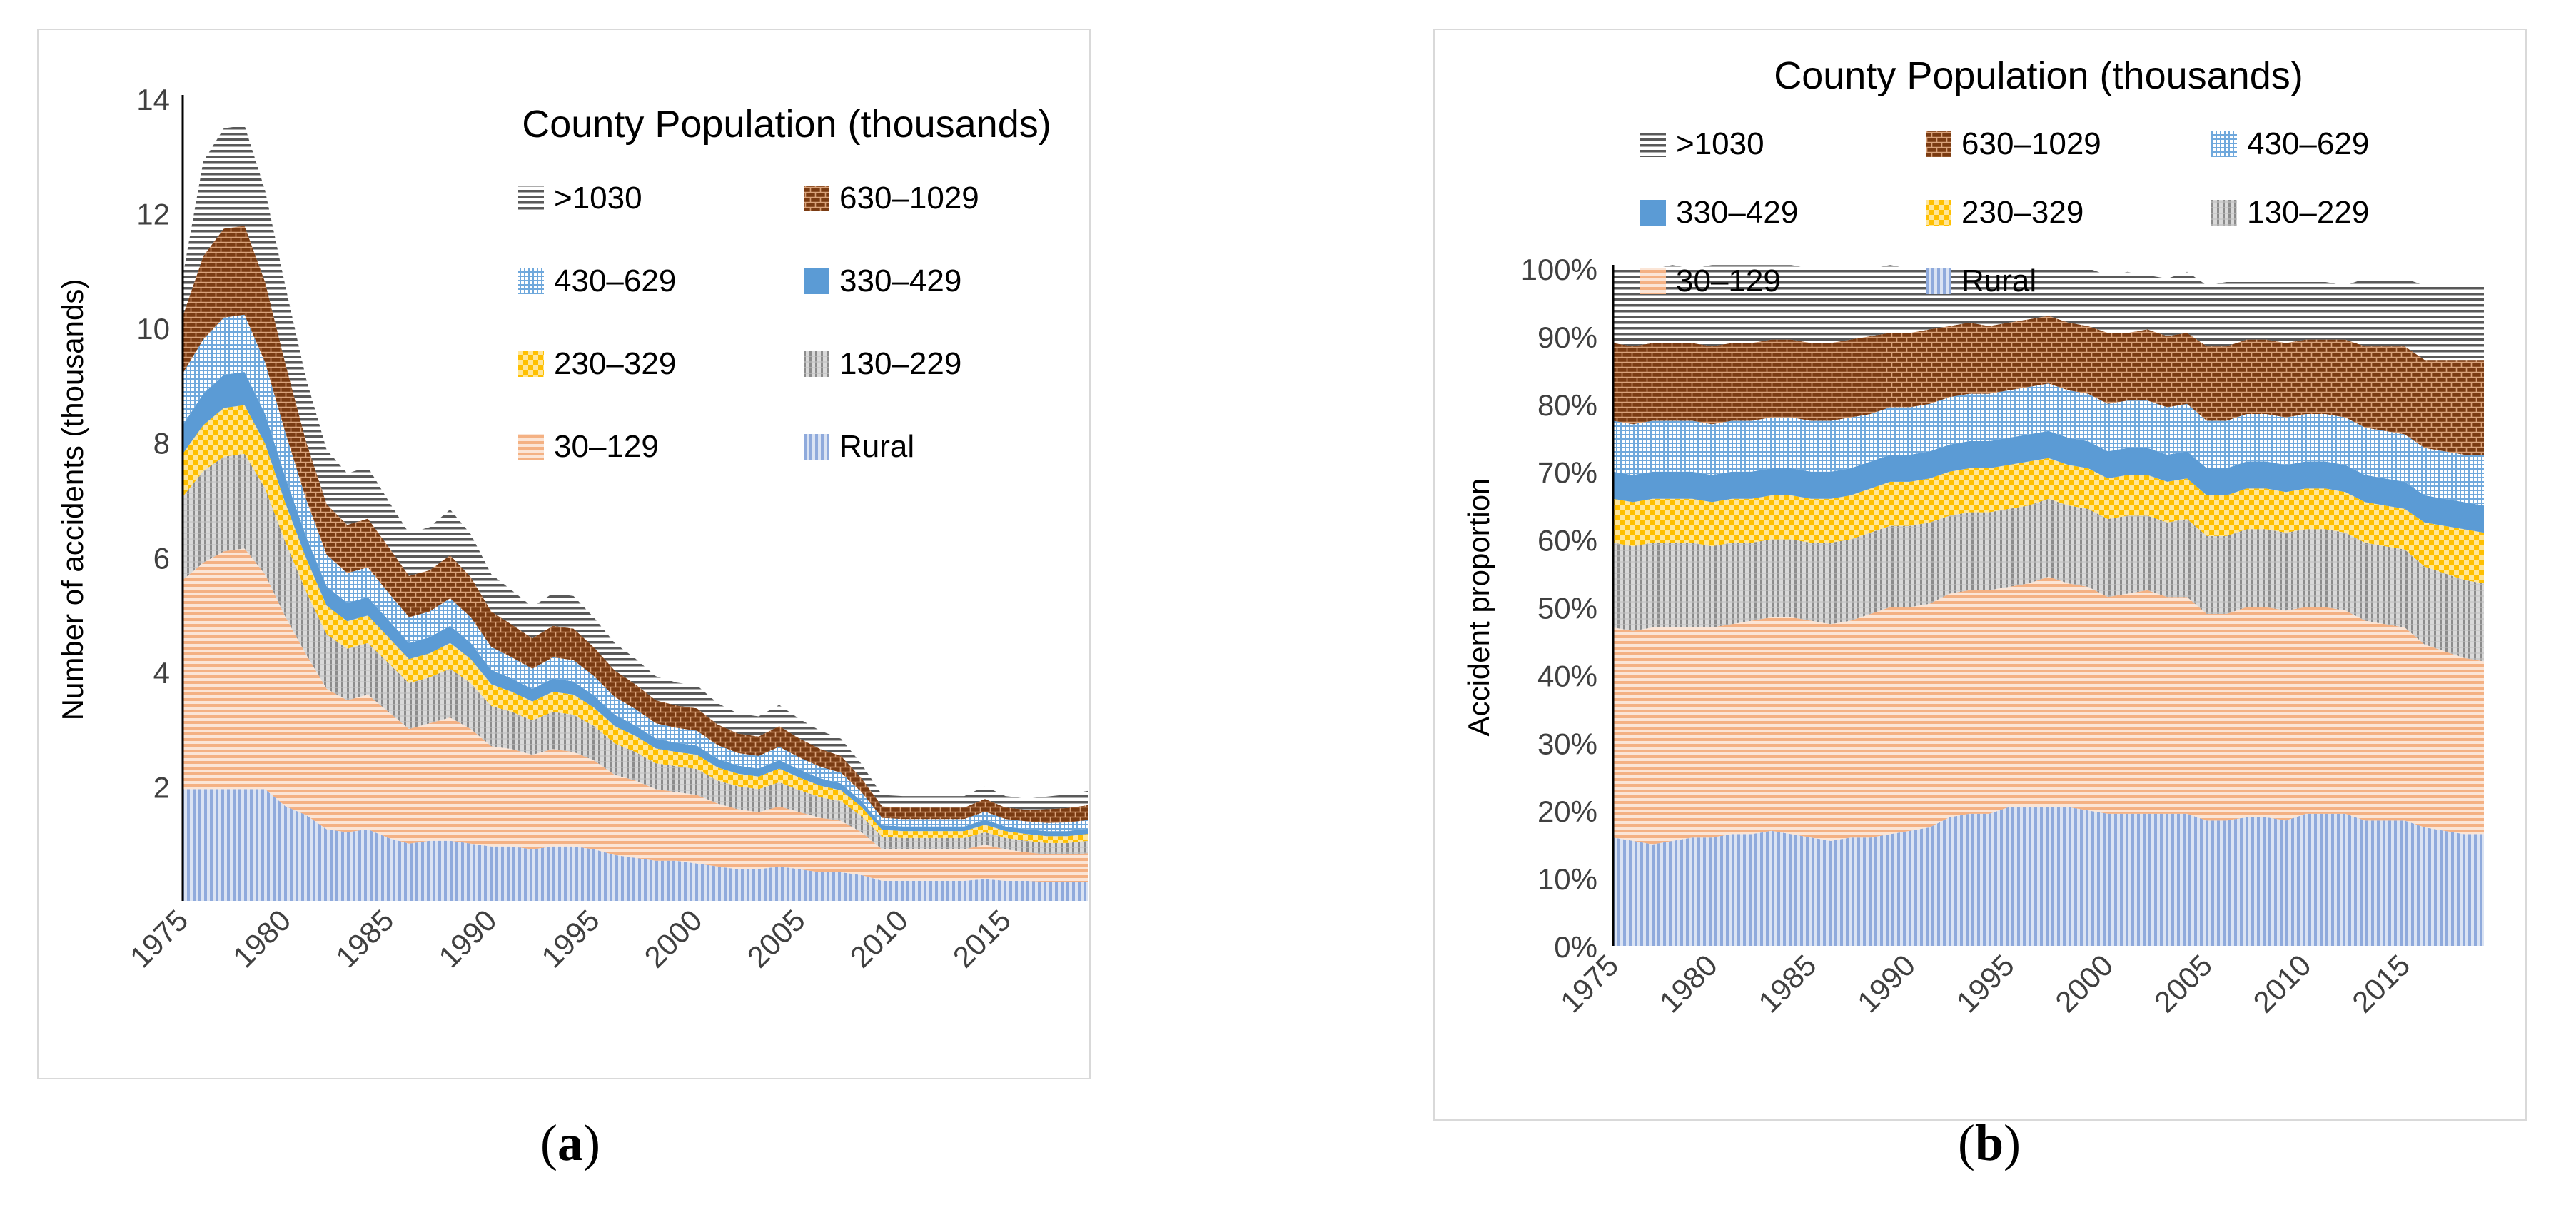  I want to click on area-rural, so click(2048, 876).